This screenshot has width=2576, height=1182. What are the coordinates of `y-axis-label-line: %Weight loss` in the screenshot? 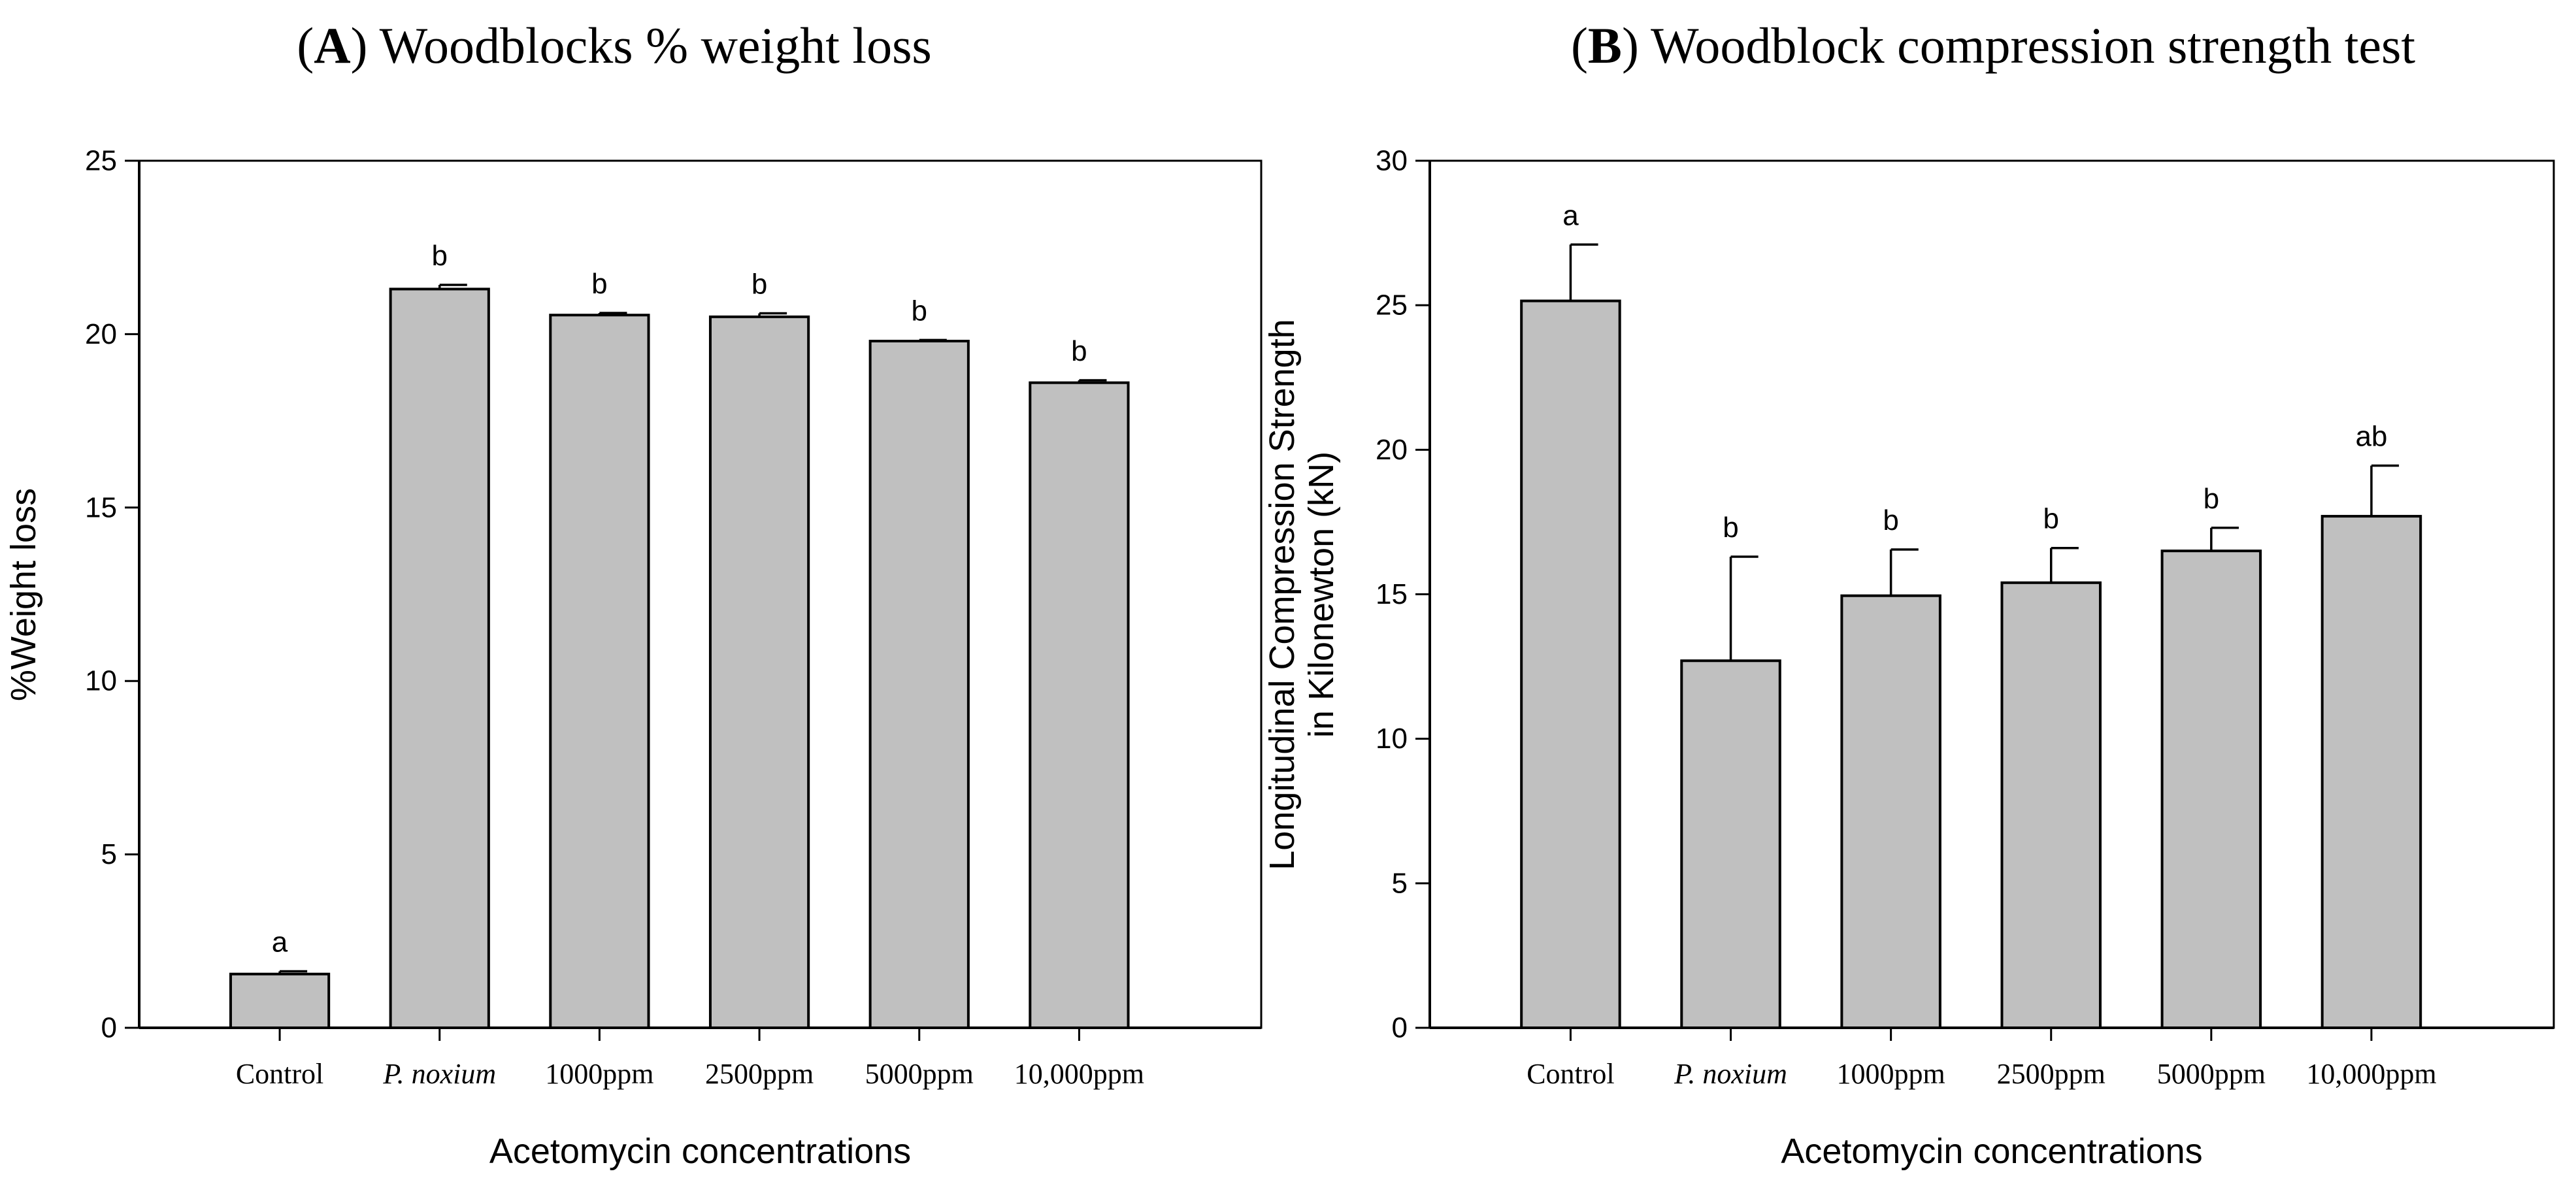 It's located at (23, 594).